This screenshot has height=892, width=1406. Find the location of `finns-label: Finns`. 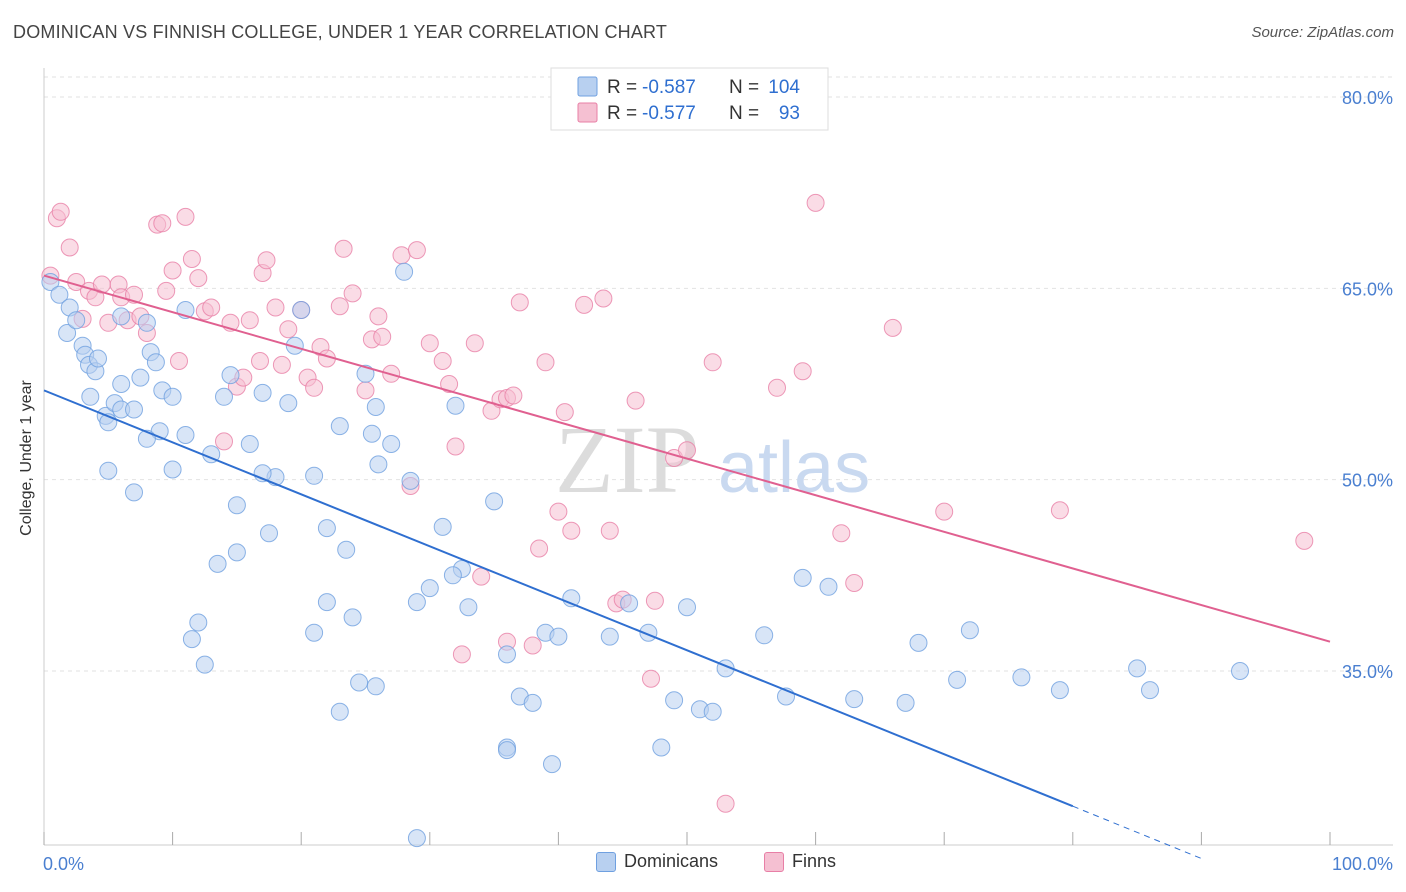

finns-label: Finns is located at coordinates (814, 861).